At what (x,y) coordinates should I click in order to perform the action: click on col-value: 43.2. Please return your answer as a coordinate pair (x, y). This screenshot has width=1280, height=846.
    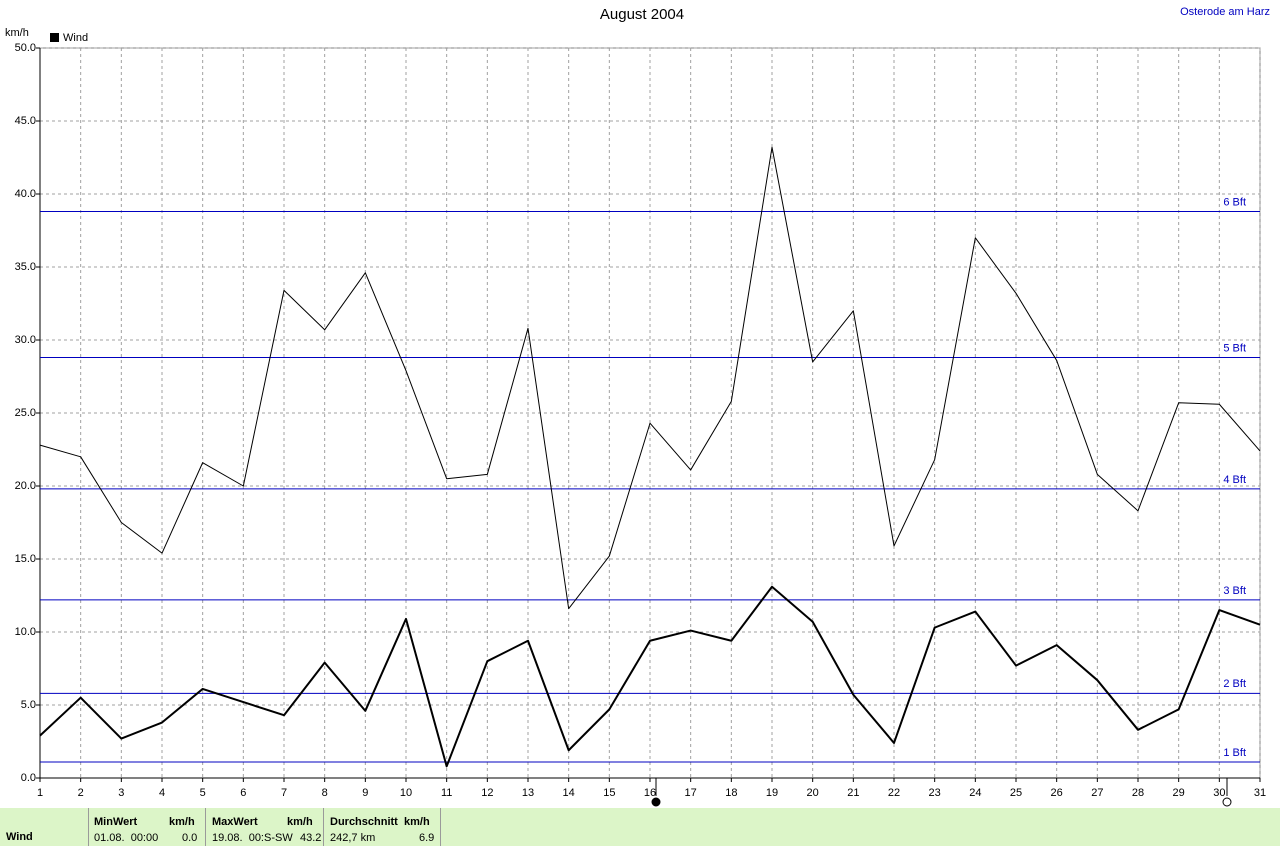
    Looking at the image, I should click on (311, 838).